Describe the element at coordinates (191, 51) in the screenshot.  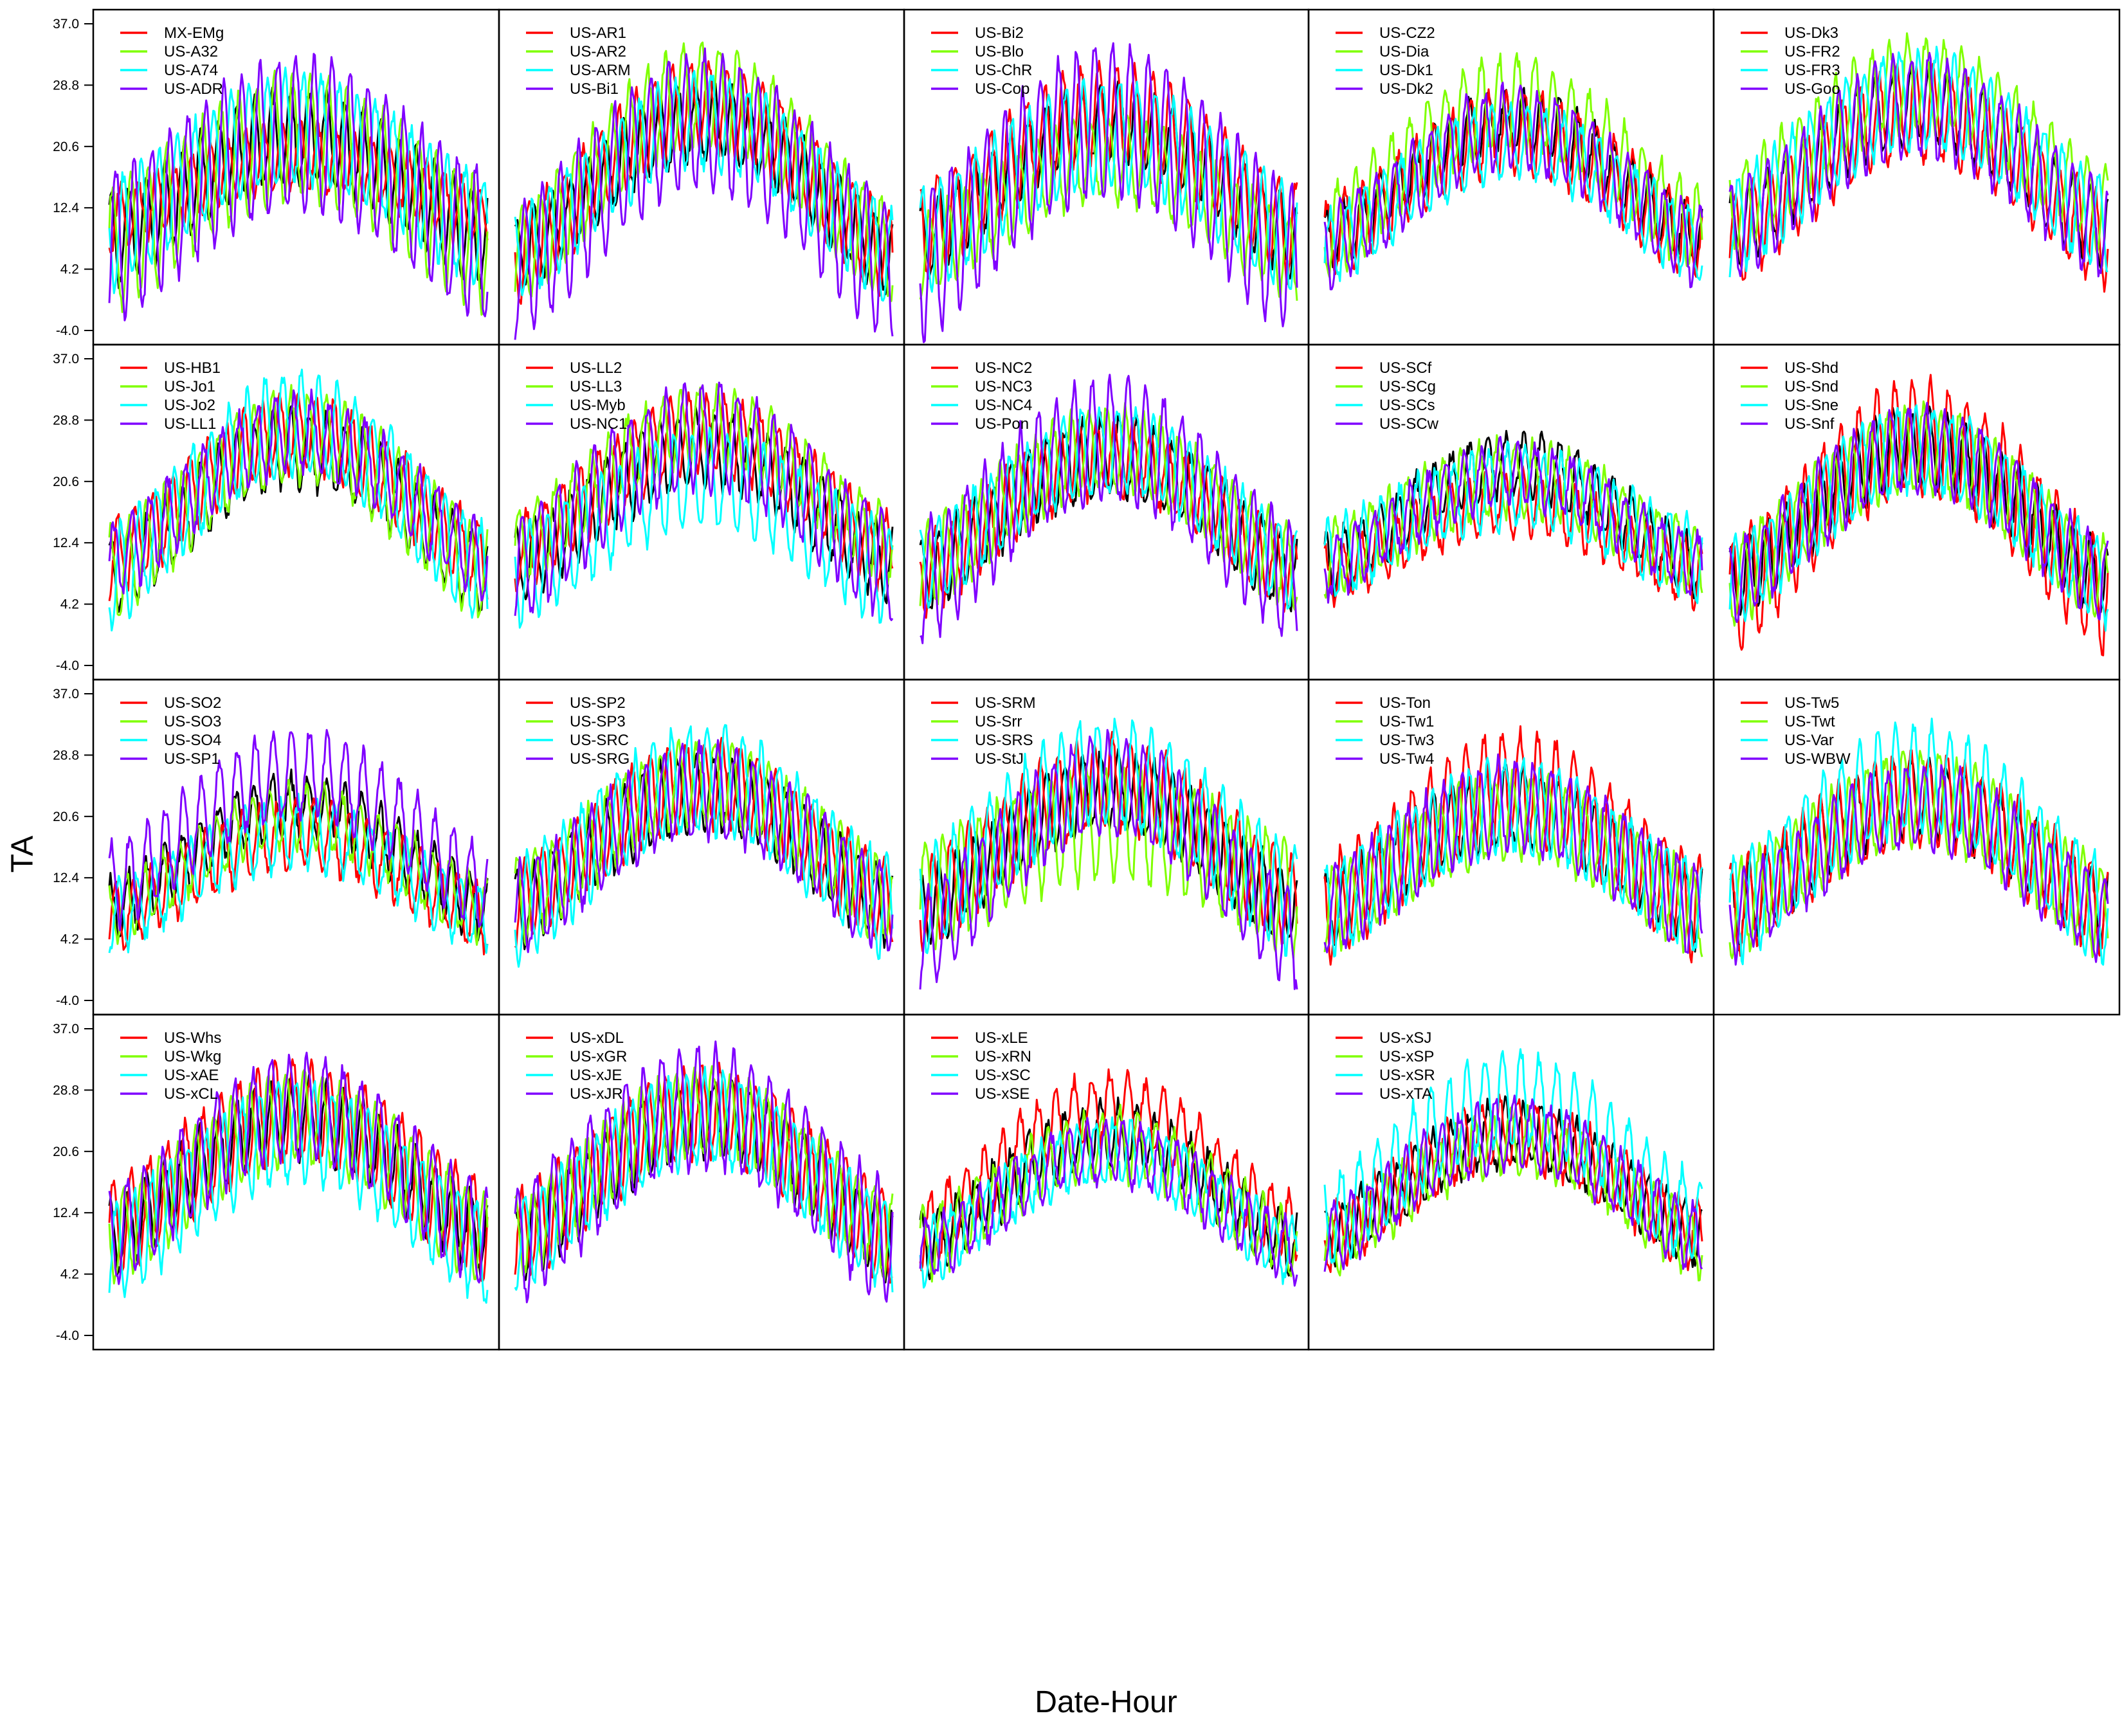
I see `legend-label: US-A32` at that location.